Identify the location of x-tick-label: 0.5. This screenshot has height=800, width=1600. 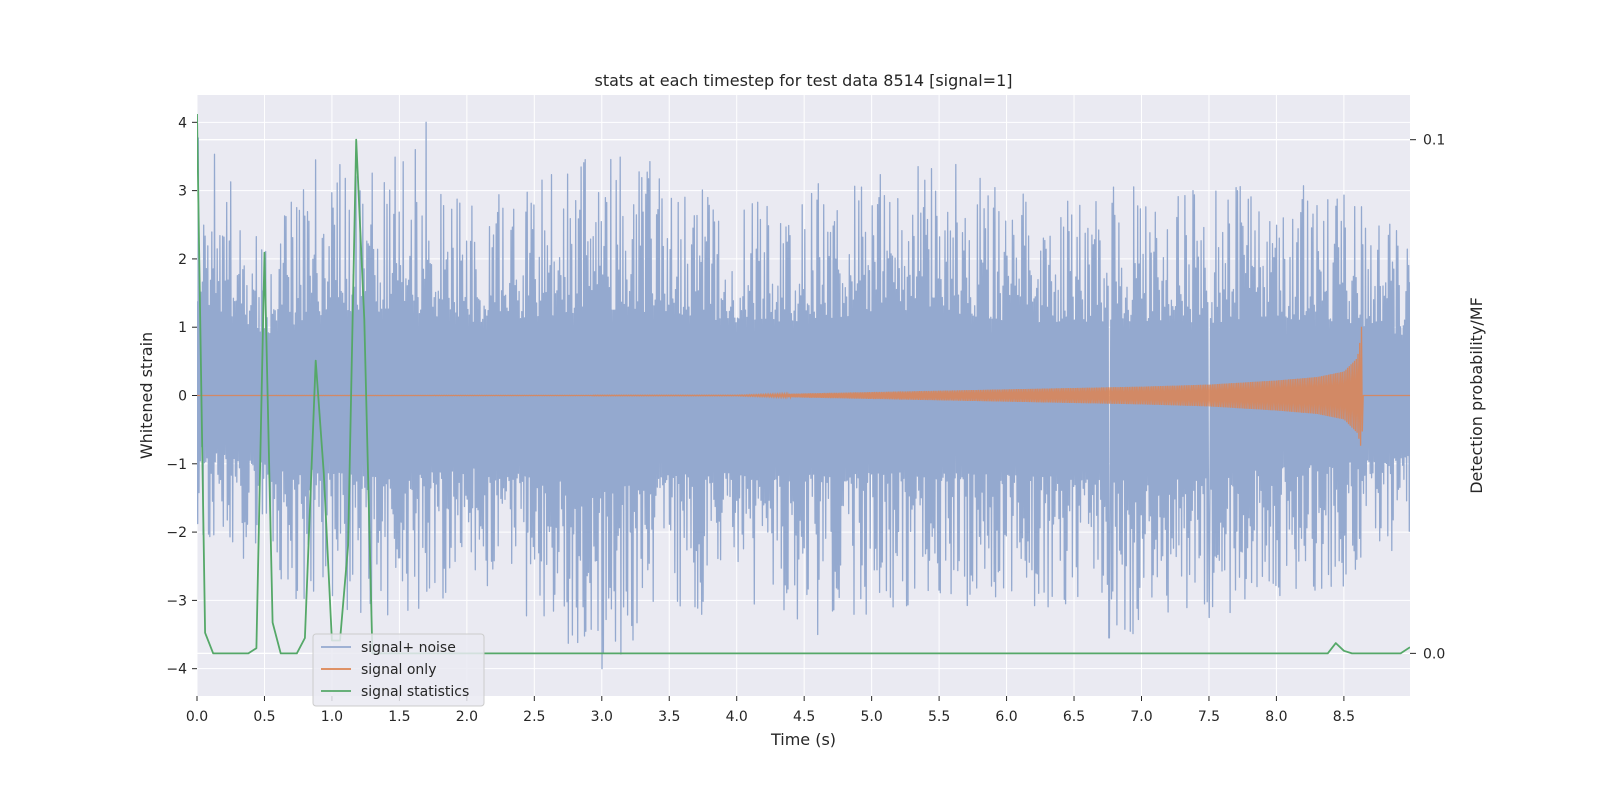
(264, 717).